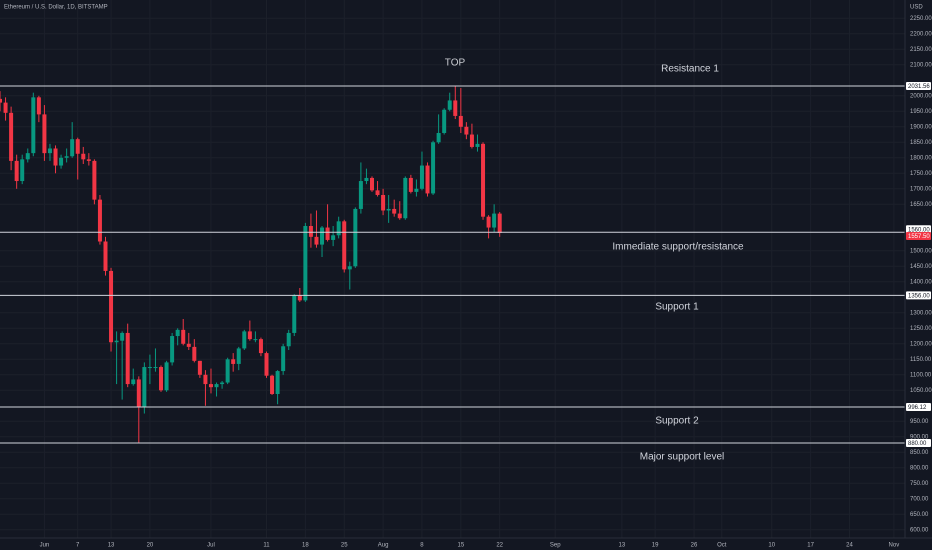 This screenshot has height=550, width=932. Describe the element at coordinates (460, 546) in the screenshot. I see `x-tick-label: 15` at that location.